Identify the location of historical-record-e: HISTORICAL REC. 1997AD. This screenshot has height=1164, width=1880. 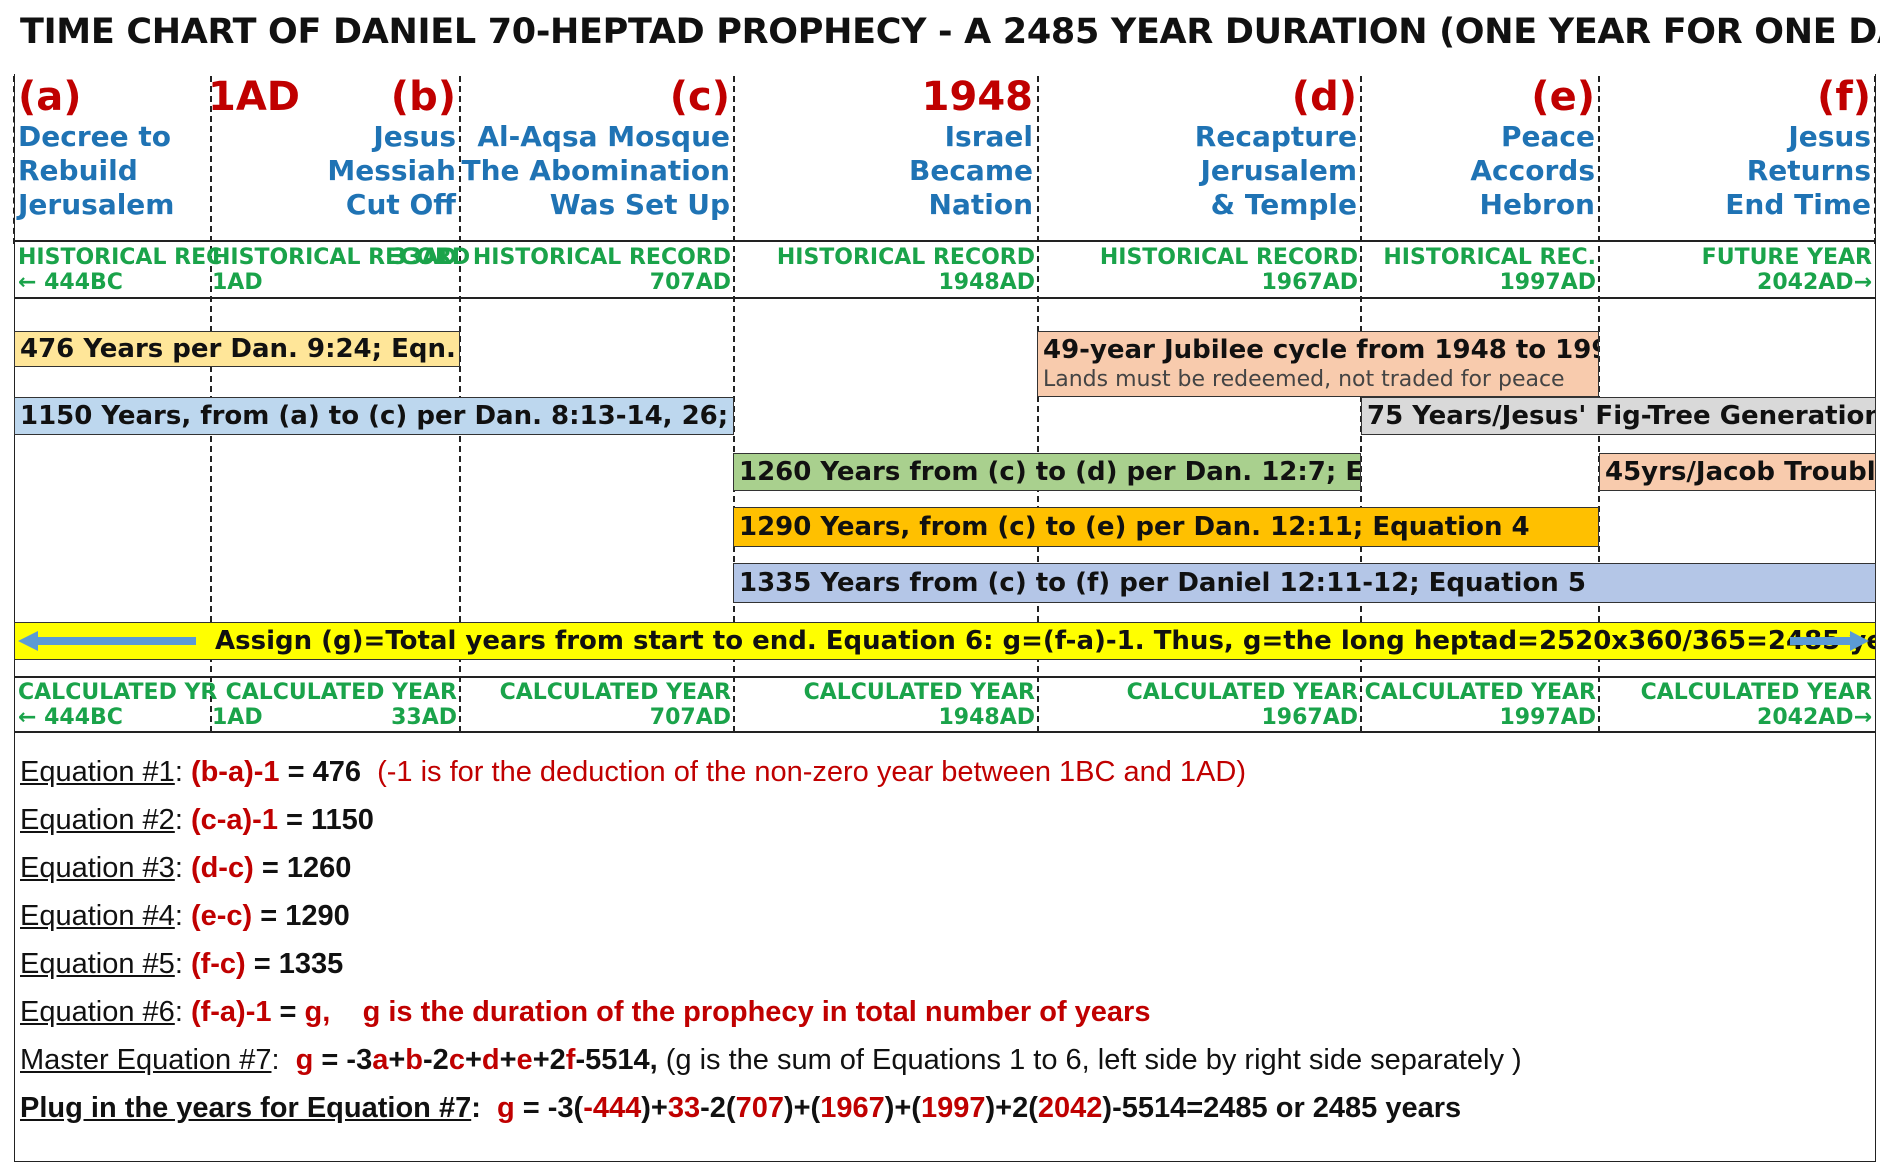
(1479, 270).